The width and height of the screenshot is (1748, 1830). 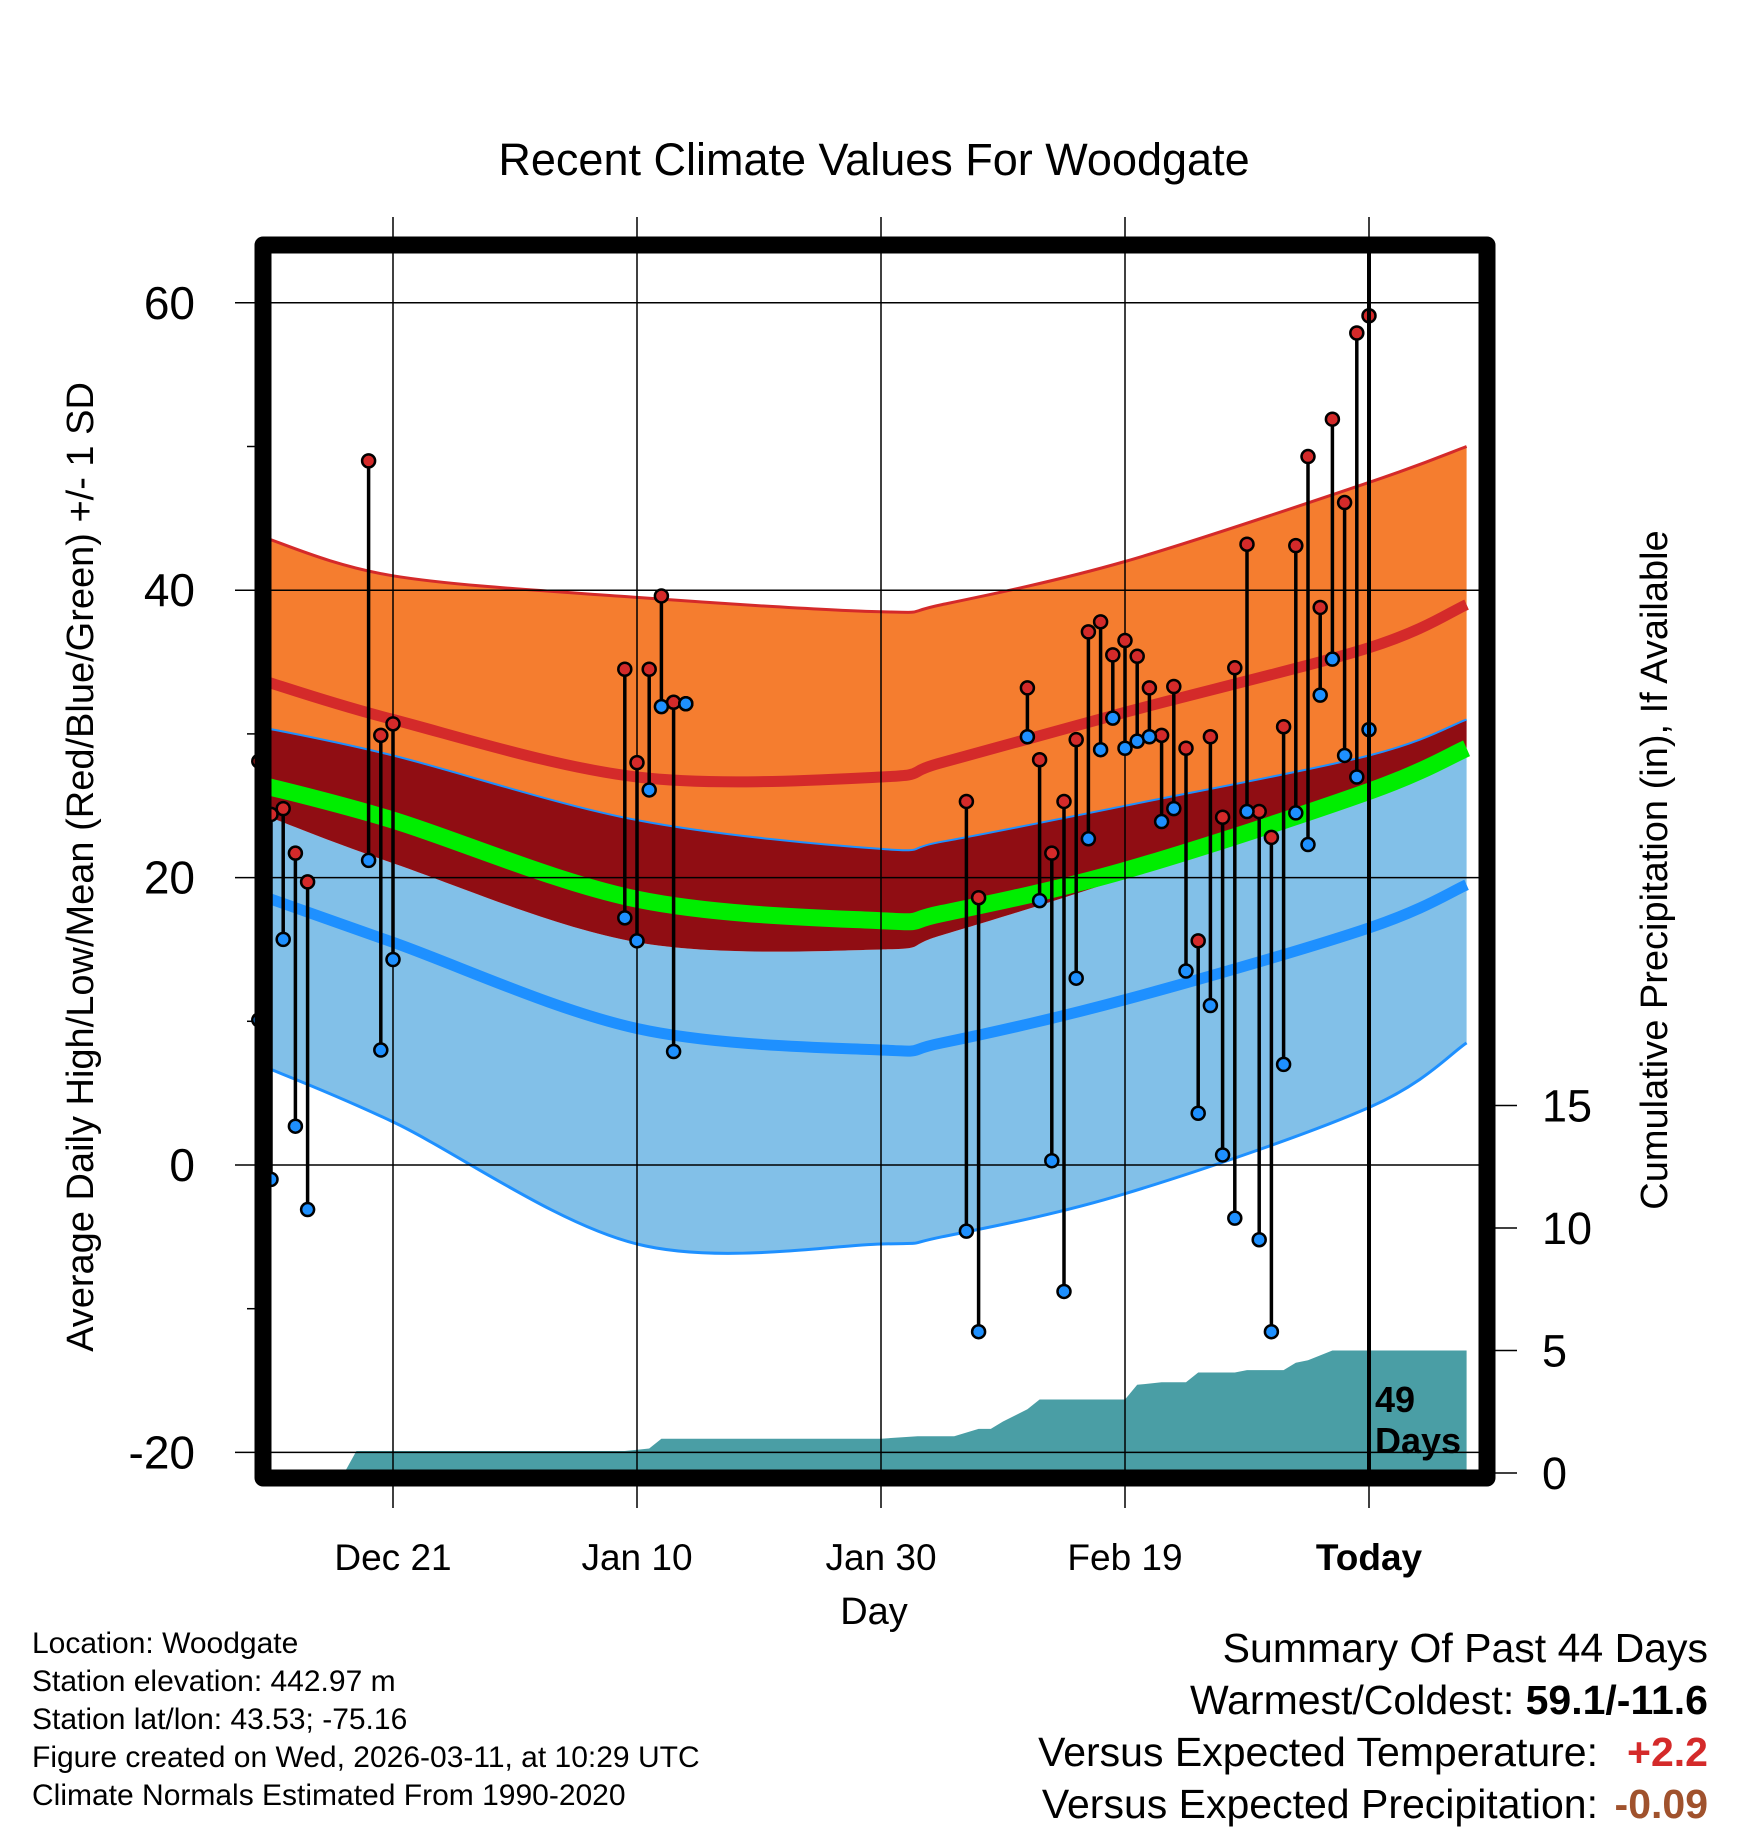 I want to click on high-plus-sd-line, so click(x=865, y=529).